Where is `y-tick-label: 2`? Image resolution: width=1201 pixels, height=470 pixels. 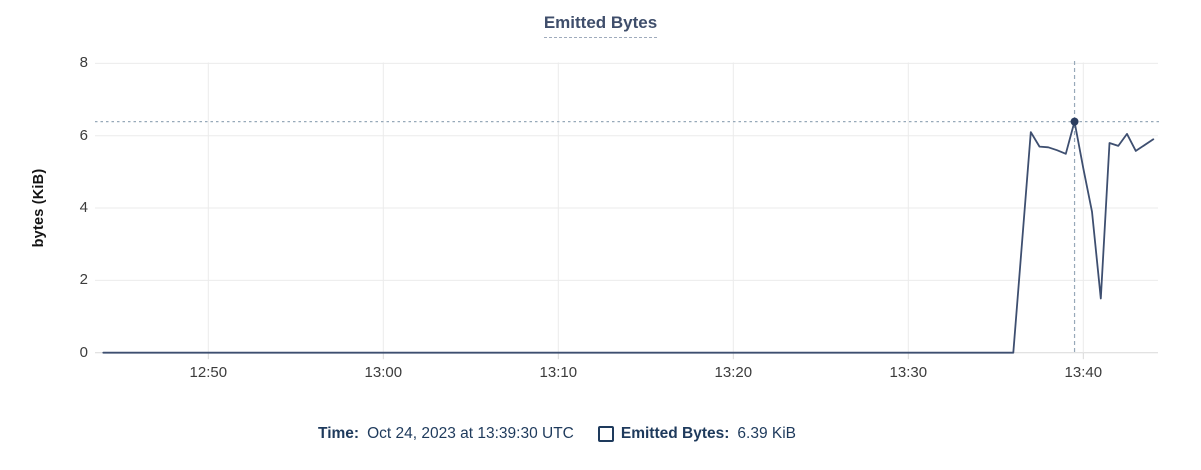
y-tick-label: 2 is located at coordinates (83, 280).